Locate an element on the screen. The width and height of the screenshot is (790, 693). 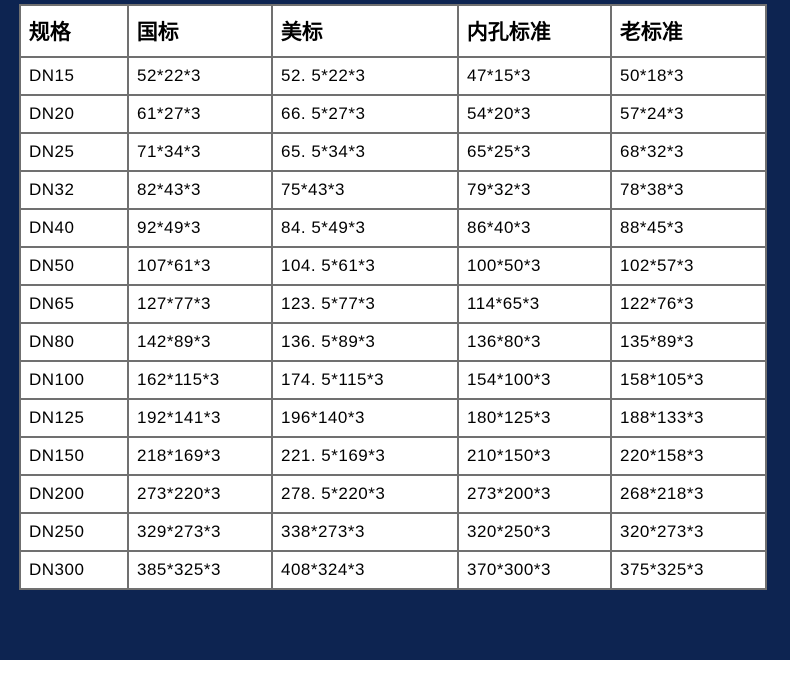
column-header: 国标 is located at coordinates (200, 31).